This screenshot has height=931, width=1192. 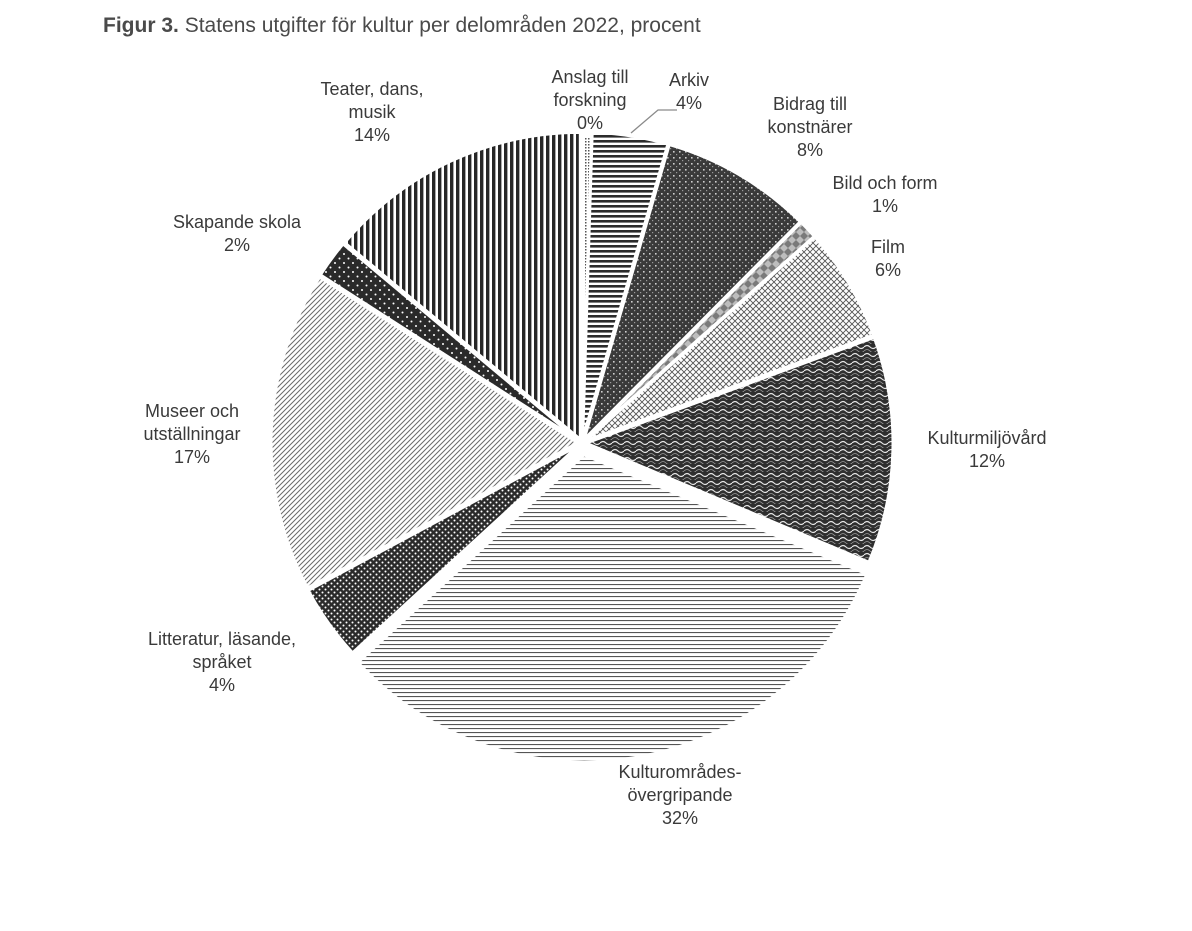 I want to click on pie-label-kulturomrades-overgripande: Kulturområdes-övergripande 32%, so click(x=679, y=795).